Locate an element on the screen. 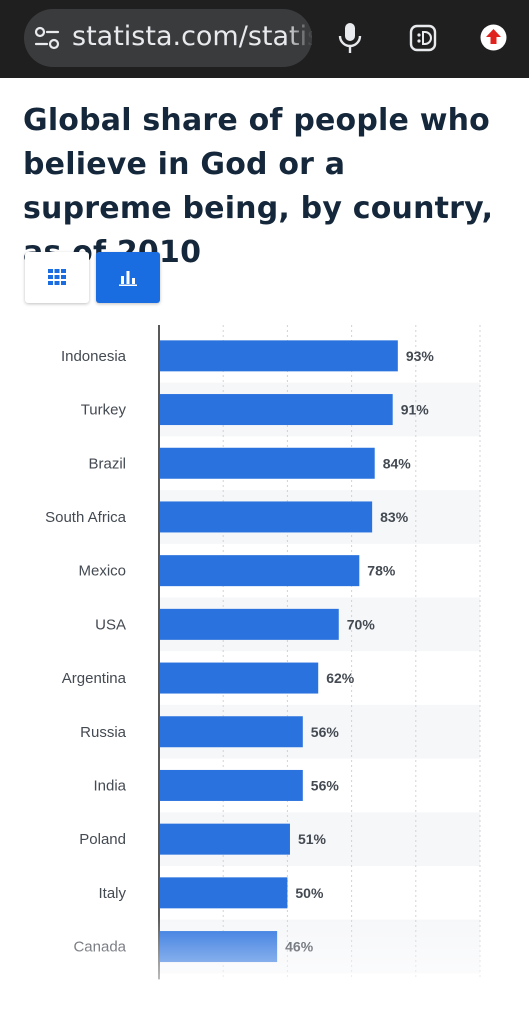 The height and width of the screenshot is (1024, 529). category-label: Italy is located at coordinates (112, 893).